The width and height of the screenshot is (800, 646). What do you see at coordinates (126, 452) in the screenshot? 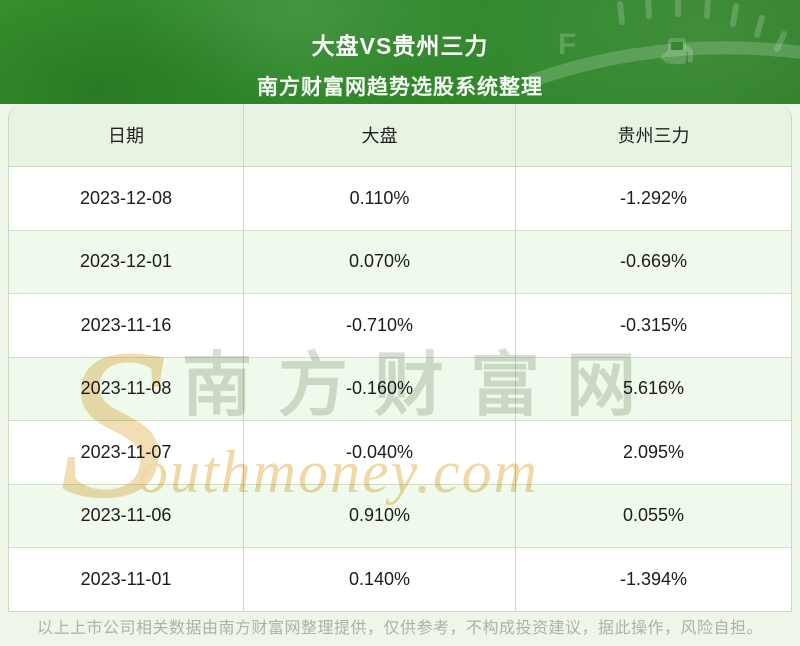
I see `date-cell: 2023-11-07` at bounding box center [126, 452].